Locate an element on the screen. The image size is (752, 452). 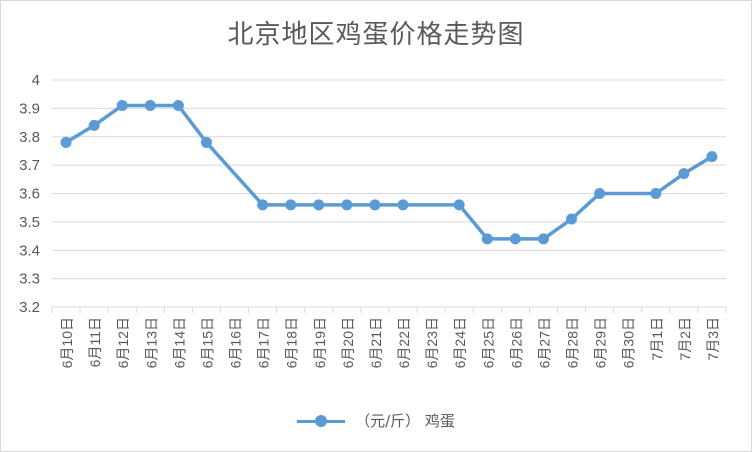
y-tick-label: 3.9 is located at coordinates (29, 108).